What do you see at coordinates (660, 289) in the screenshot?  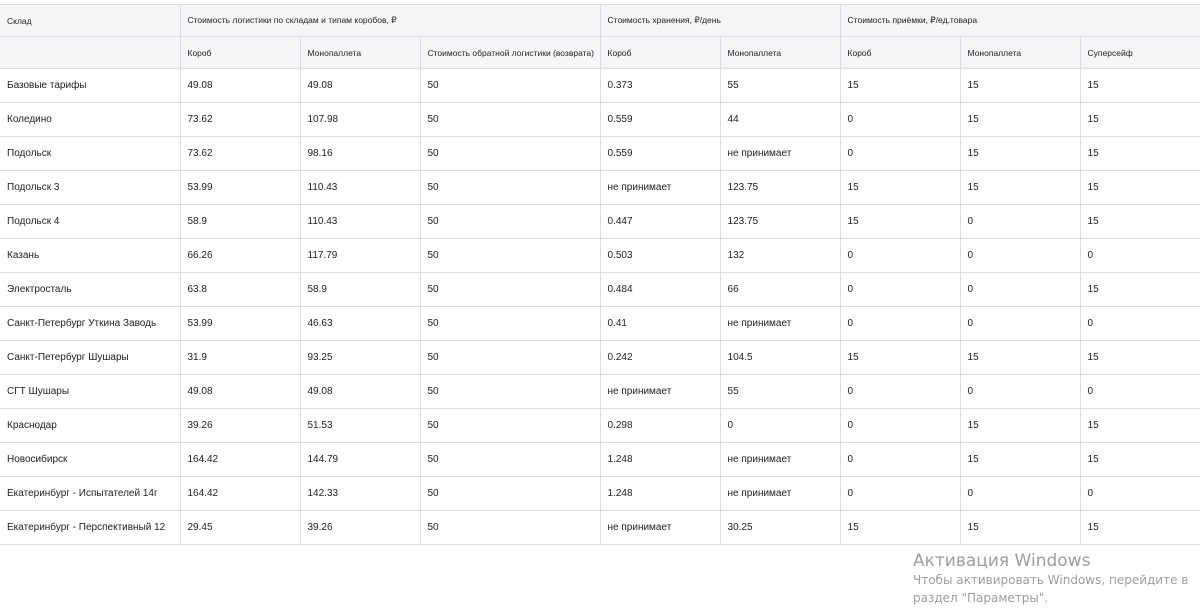 I see `value-cell: 0.484` at bounding box center [660, 289].